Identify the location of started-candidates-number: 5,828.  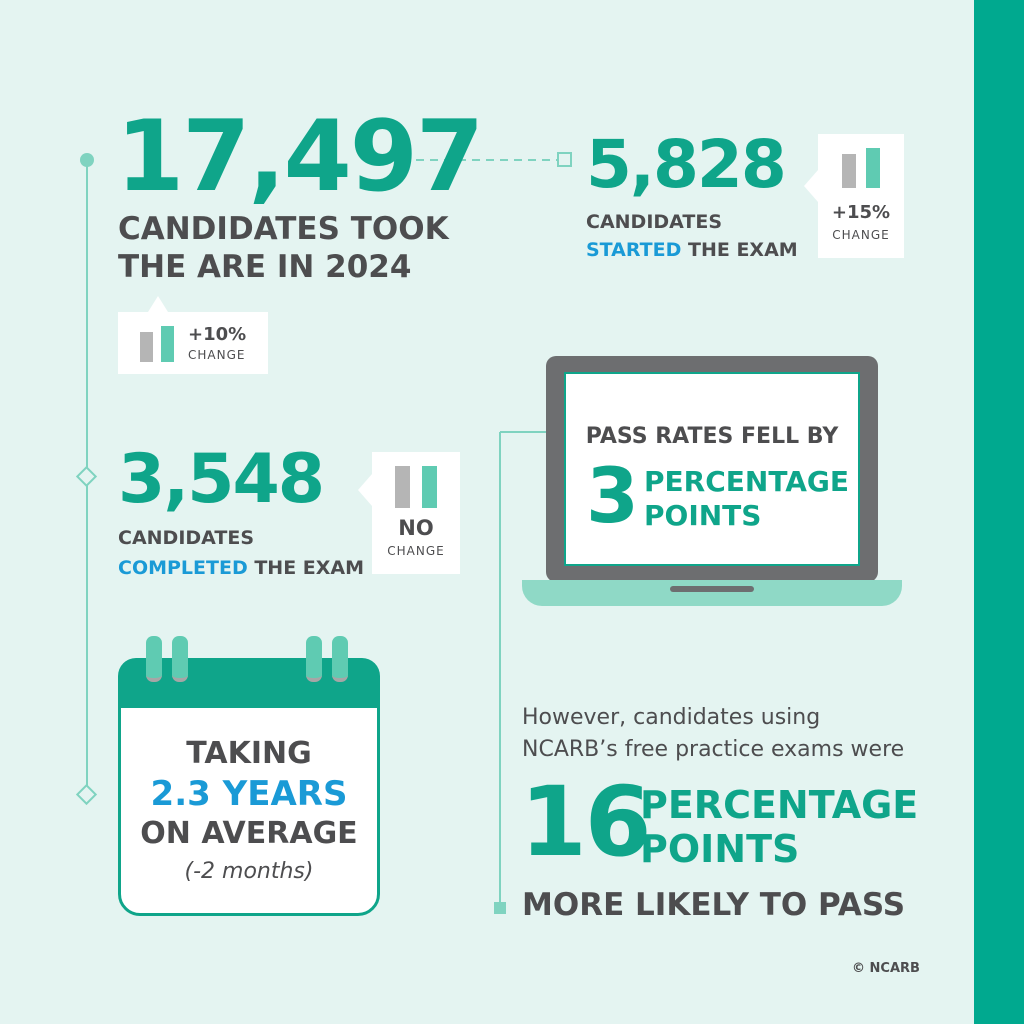
(686, 164).